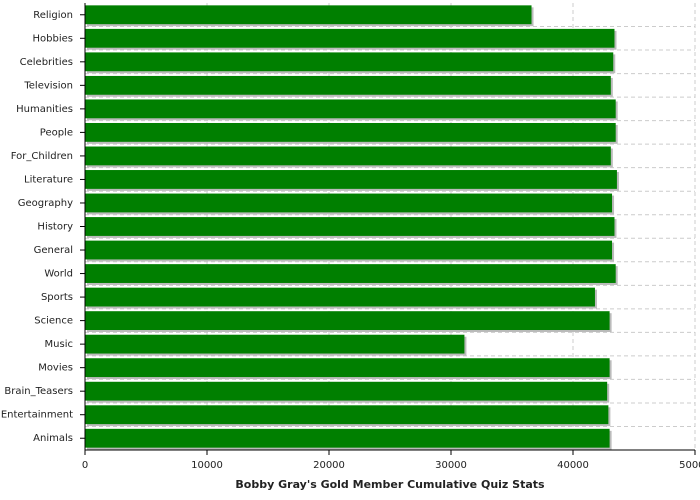  Describe the element at coordinates (46, 62) in the screenshot. I see `y-tick-label: Celebrities` at that location.